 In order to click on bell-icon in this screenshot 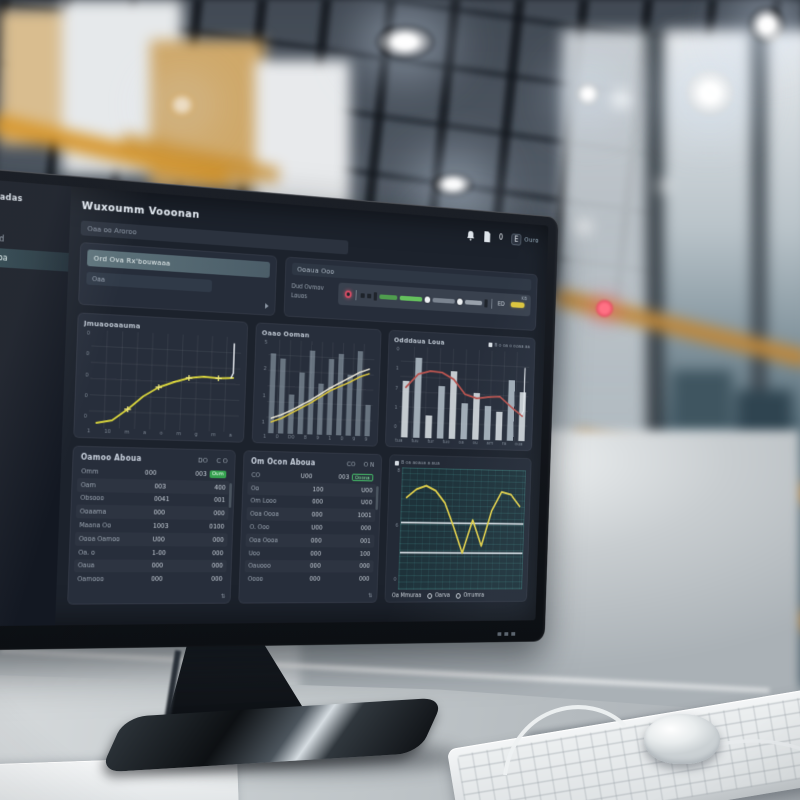, I will do `click(470, 235)`.